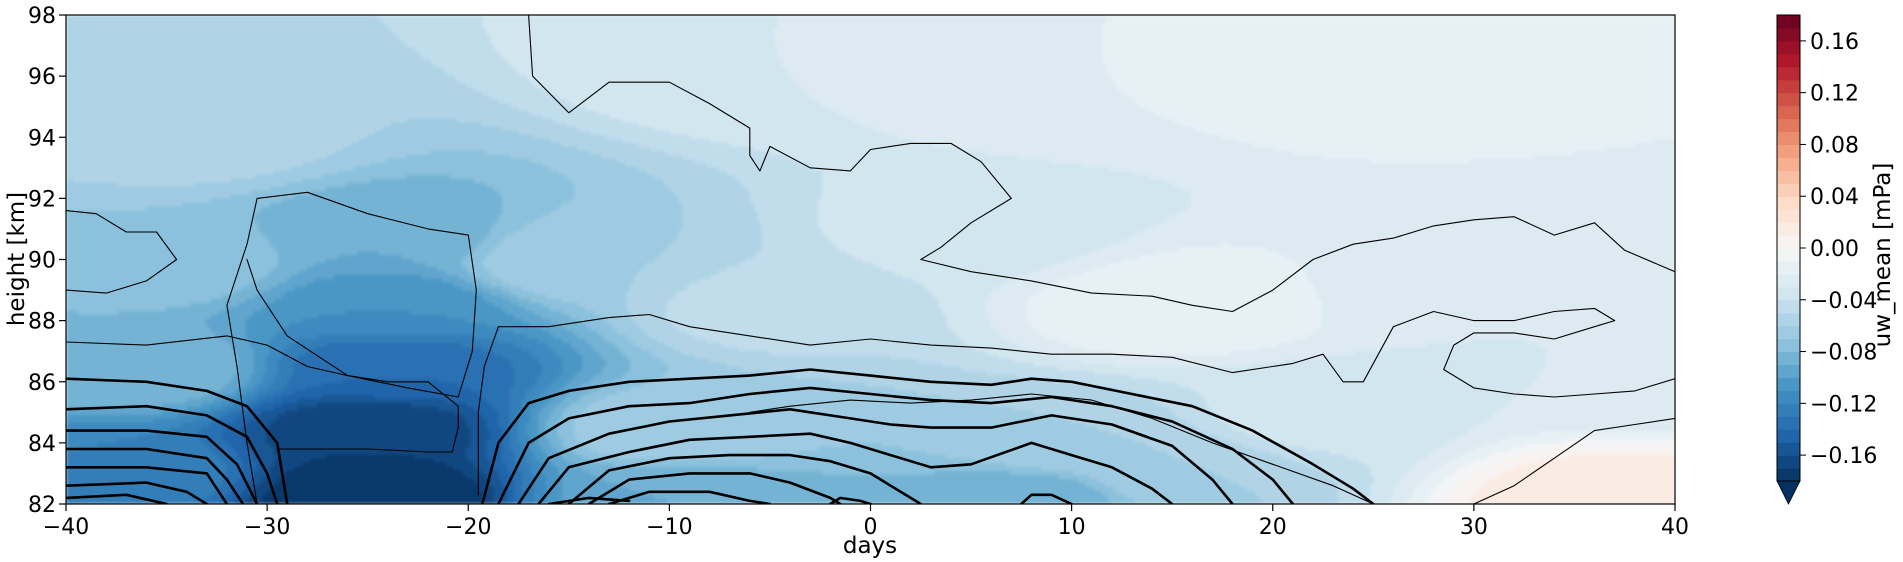 This screenshot has width=1903, height=562. What do you see at coordinates (1843, 353) in the screenshot?
I see `colorbar-tick-label: −0.08` at bounding box center [1843, 353].